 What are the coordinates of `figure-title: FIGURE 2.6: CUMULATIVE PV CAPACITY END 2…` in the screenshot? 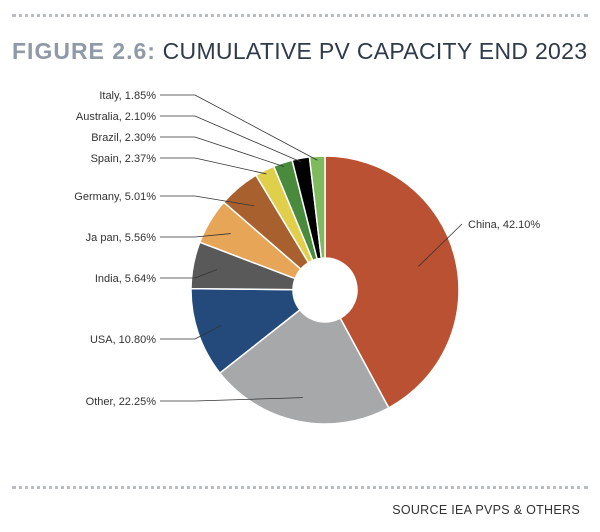 It's located at (299, 51).